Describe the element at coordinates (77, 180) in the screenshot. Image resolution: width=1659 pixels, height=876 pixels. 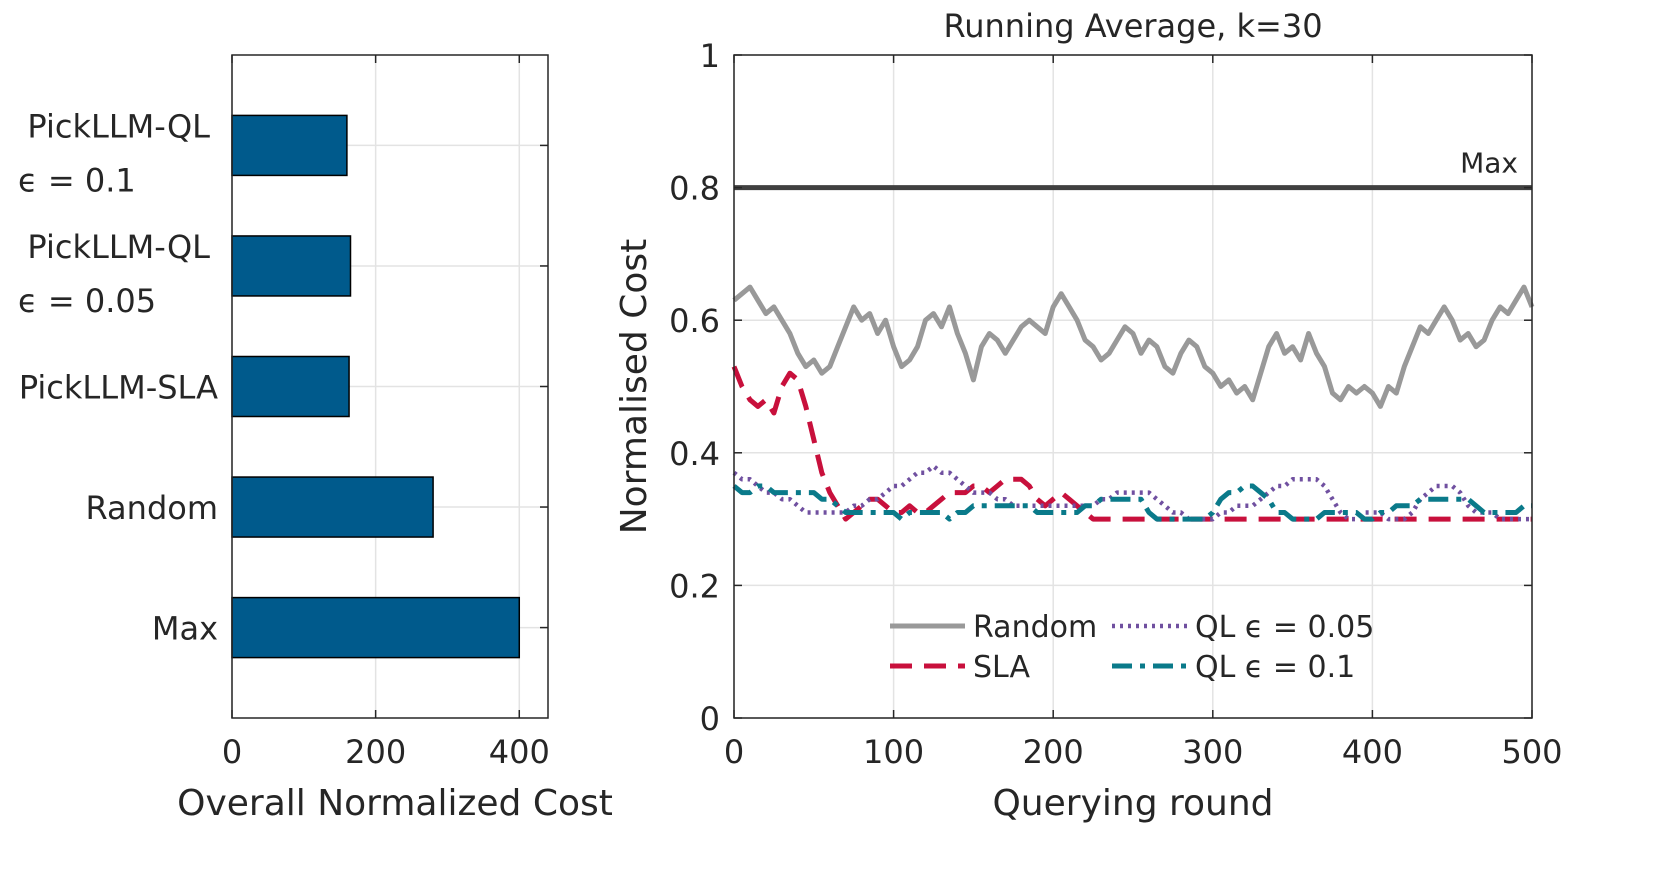
I see `category-label: ϵ = 0.1` at that location.